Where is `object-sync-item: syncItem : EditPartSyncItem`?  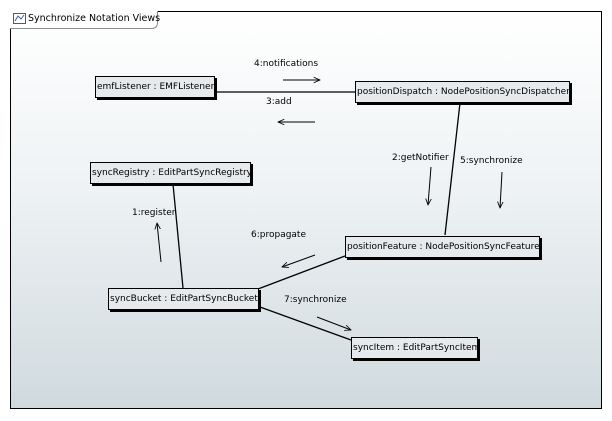 object-sync-item: syncItem : EditPartSyncItem is located at coordinates (414, 348).